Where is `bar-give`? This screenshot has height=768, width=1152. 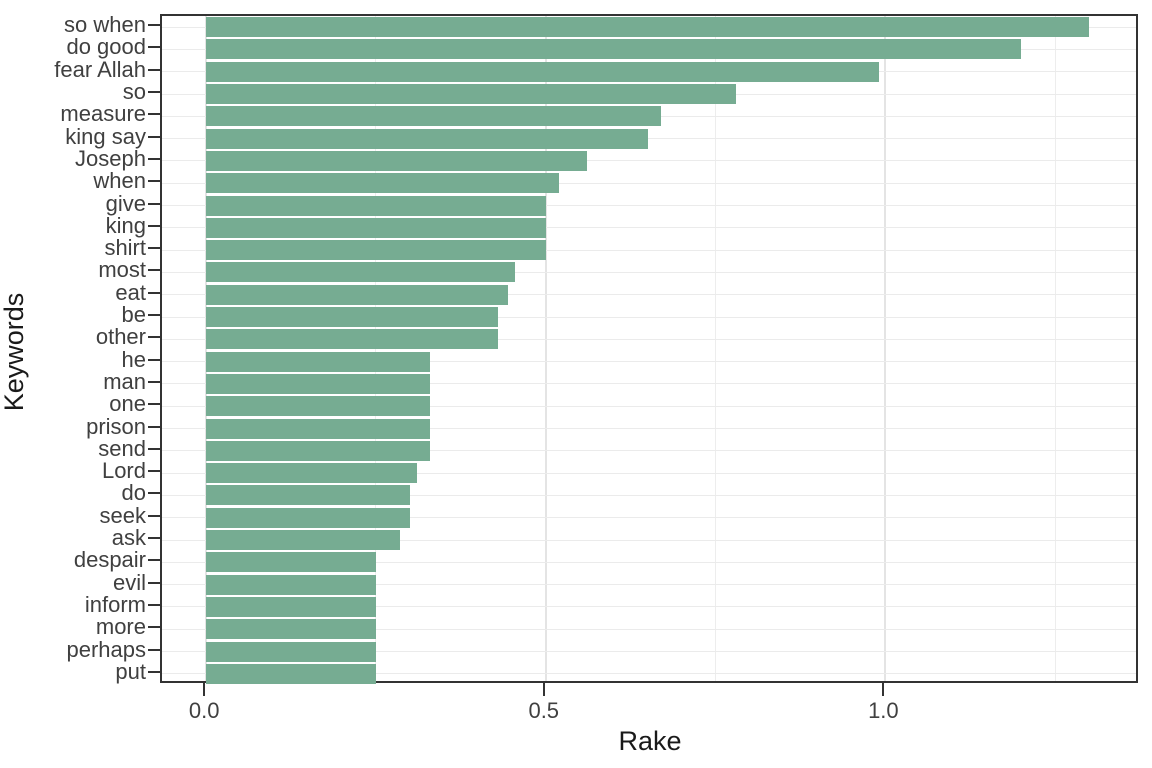
bar-give is located at coordinates (376, 205).